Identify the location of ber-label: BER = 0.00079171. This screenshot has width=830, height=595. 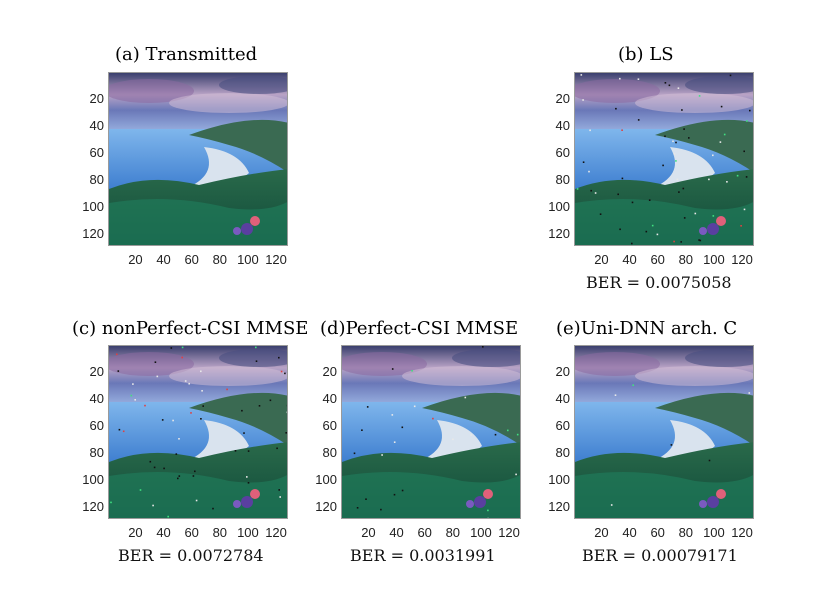
(660, 555).